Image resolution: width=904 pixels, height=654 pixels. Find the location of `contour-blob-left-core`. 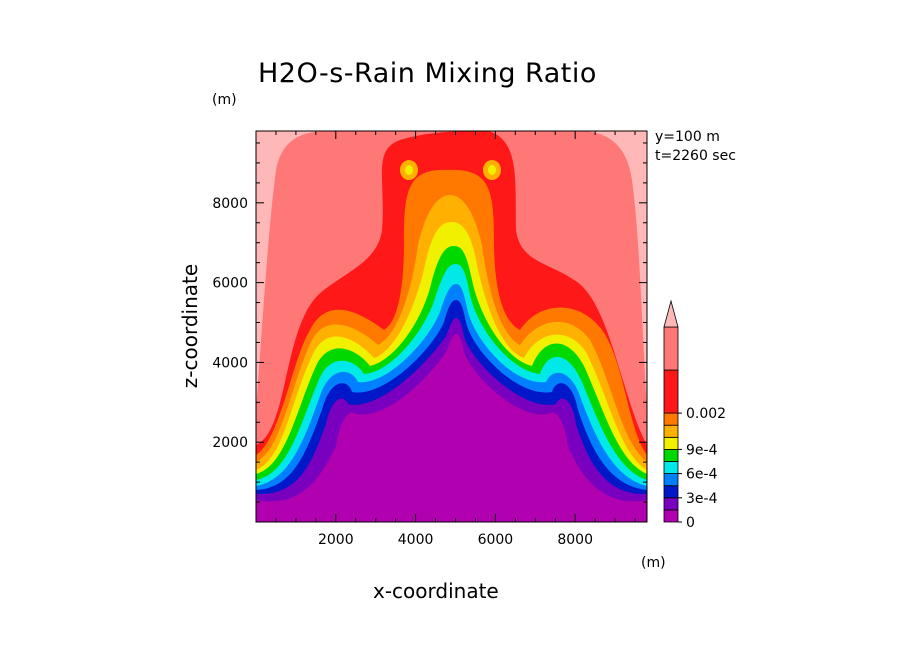

contour-blob-left-core is located at coordinates (409, 170).